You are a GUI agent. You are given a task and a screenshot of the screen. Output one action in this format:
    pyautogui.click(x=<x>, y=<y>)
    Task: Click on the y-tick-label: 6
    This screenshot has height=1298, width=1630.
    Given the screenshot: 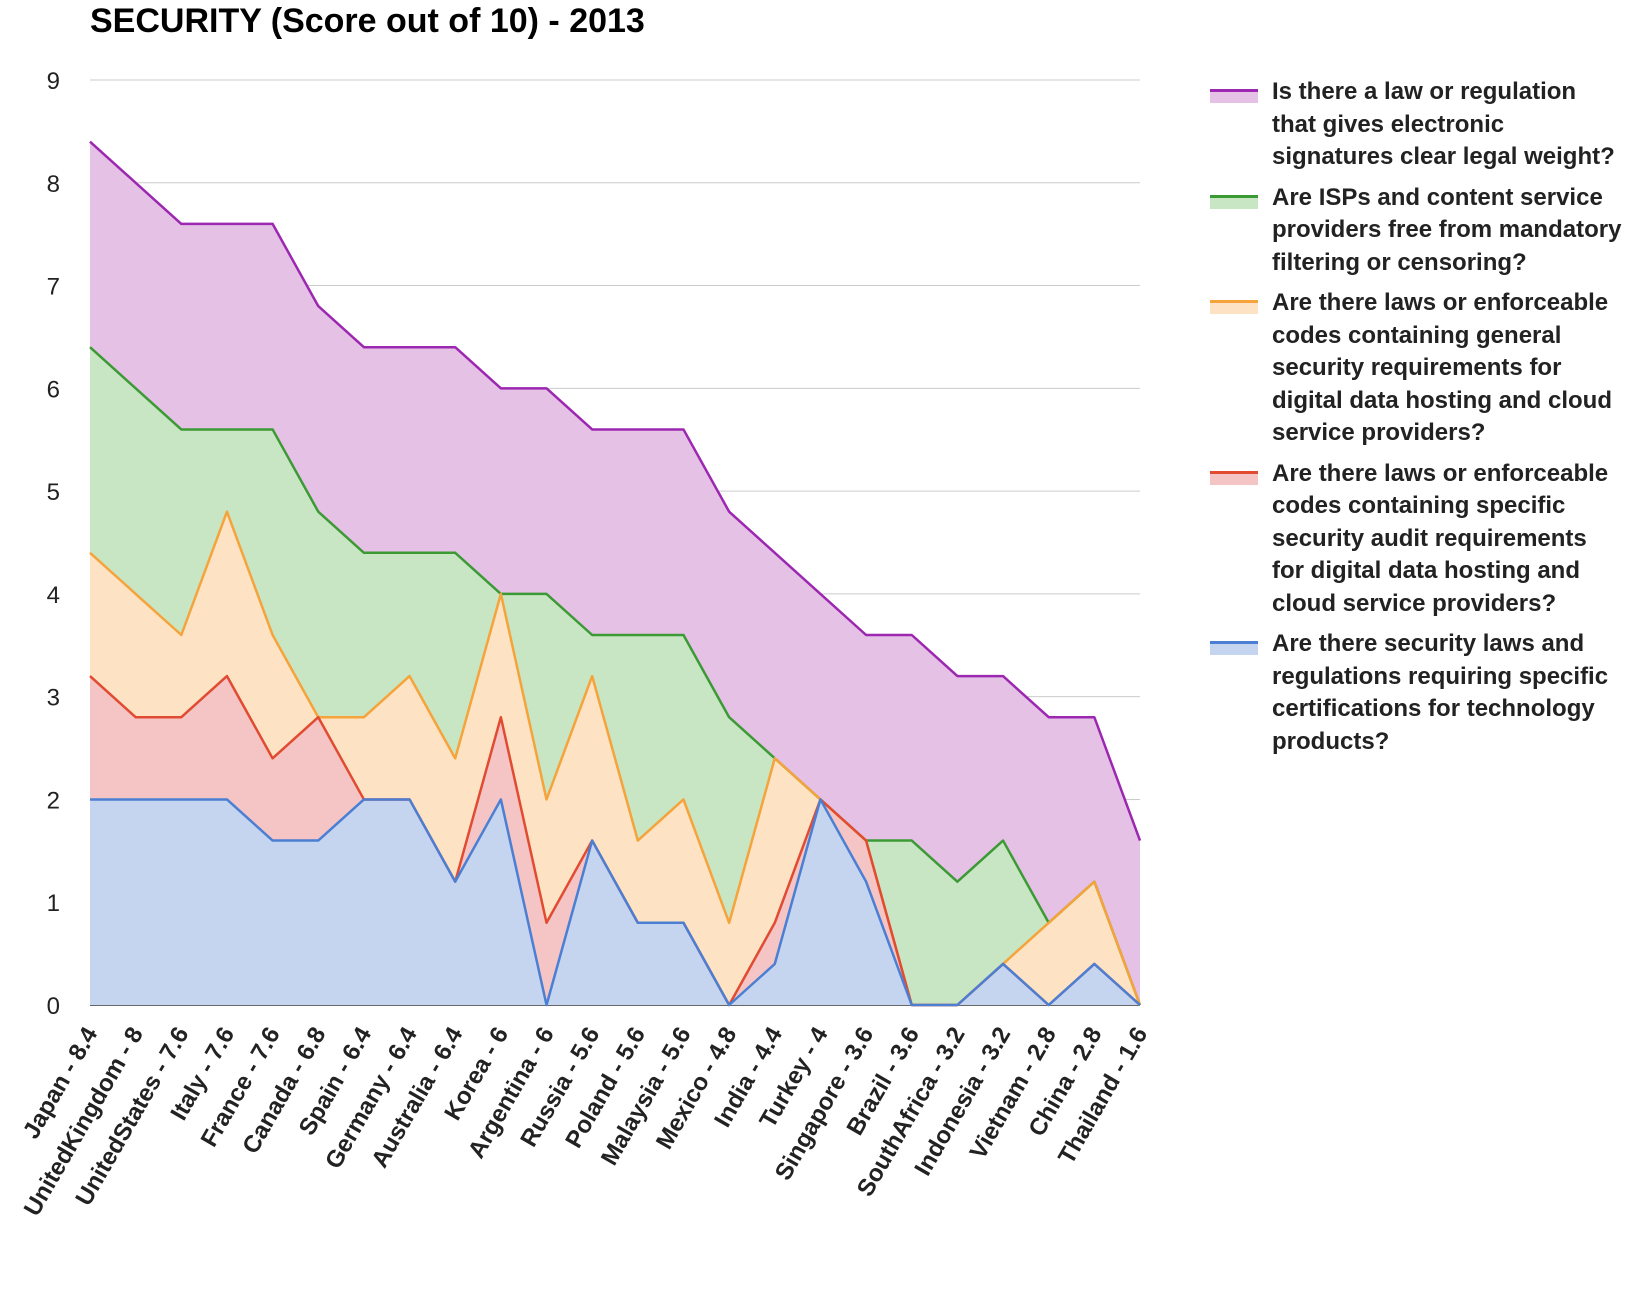 What is the action you would take?
    pyautogui.click(x=53, y=389)
    